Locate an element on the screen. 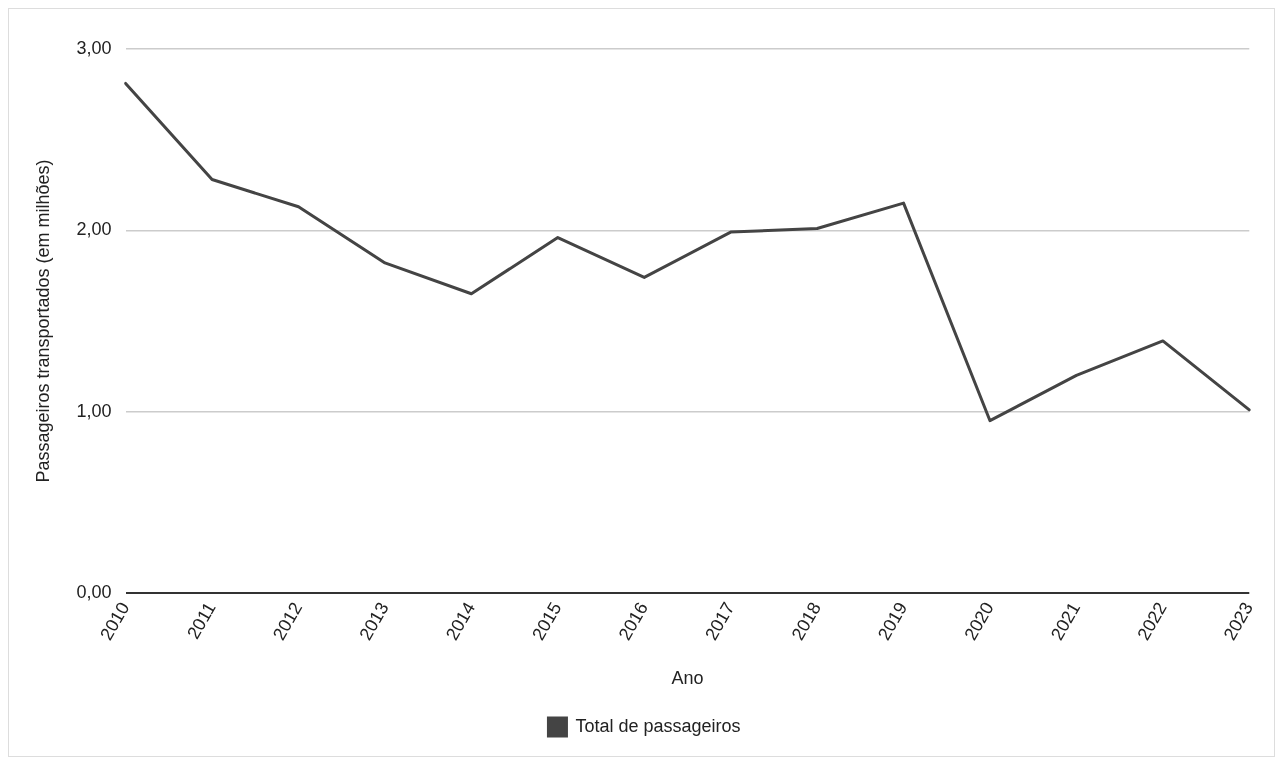  legend-label: Total de passageiros is located at coordinates (658, 725).